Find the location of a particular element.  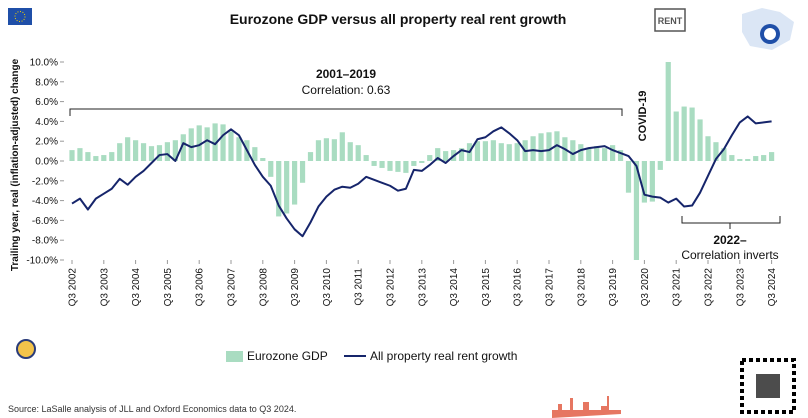

x-tick-label: Q3 2009 is located at coordinates (295, 287).